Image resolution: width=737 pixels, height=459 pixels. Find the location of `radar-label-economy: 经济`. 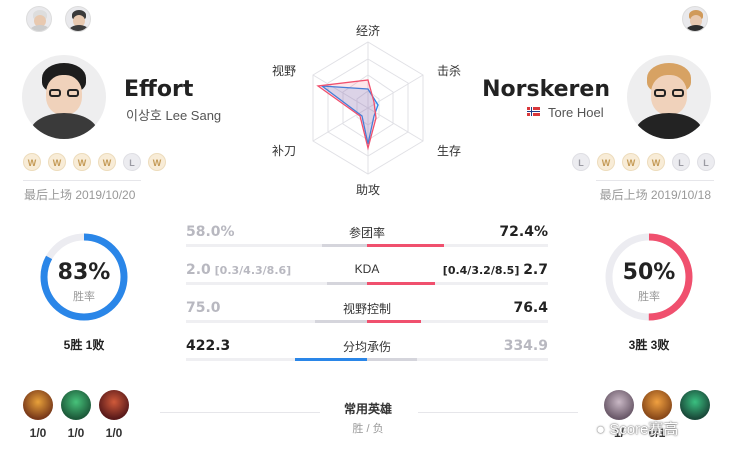

radar-label-economy: 经济 is located at coordinates (368, 31).